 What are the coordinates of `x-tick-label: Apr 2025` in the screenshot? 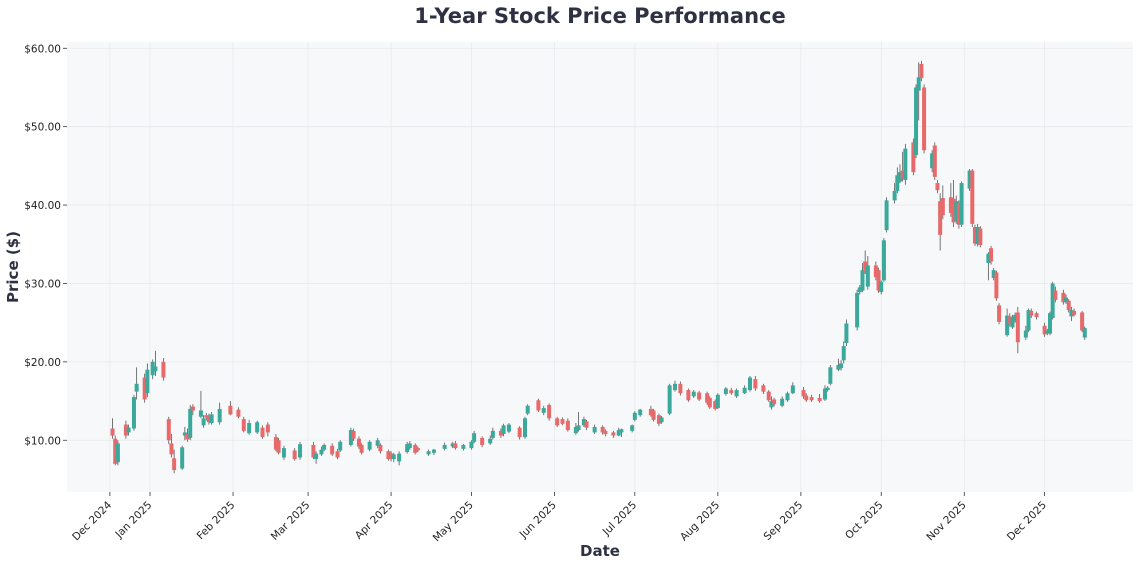 It's located at (374, 520).